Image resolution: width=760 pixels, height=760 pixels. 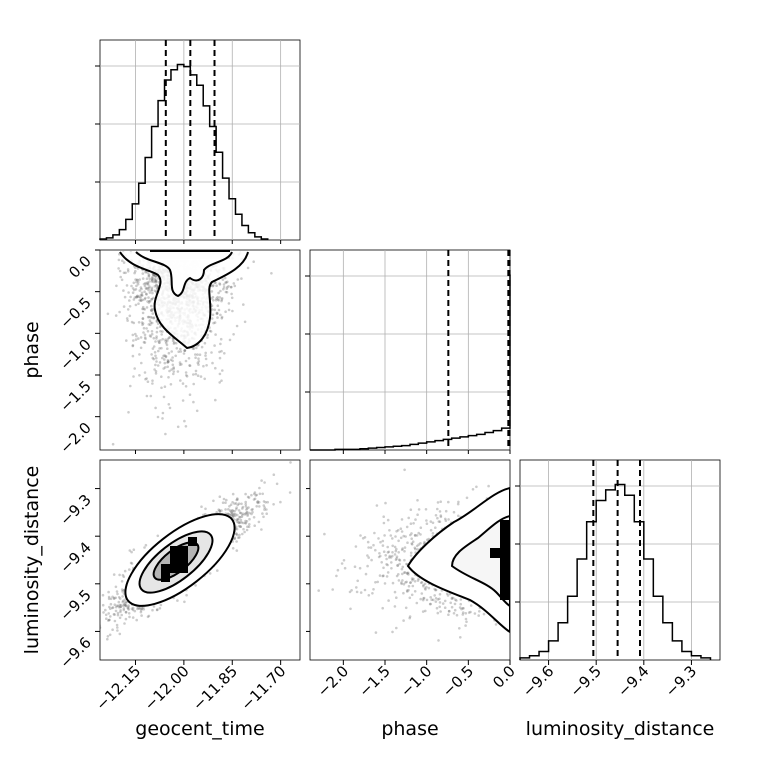 What do you see at coordinates (618, 560) in the screenshot?
I see `hist-panel-luminosity-distance` at bounding box center [618, 560].